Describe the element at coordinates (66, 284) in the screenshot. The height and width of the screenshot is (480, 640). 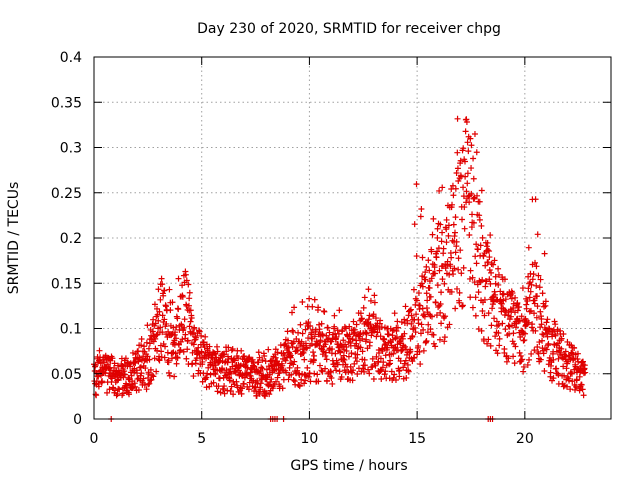
I see `y-tick-label: 0.15` at that location.